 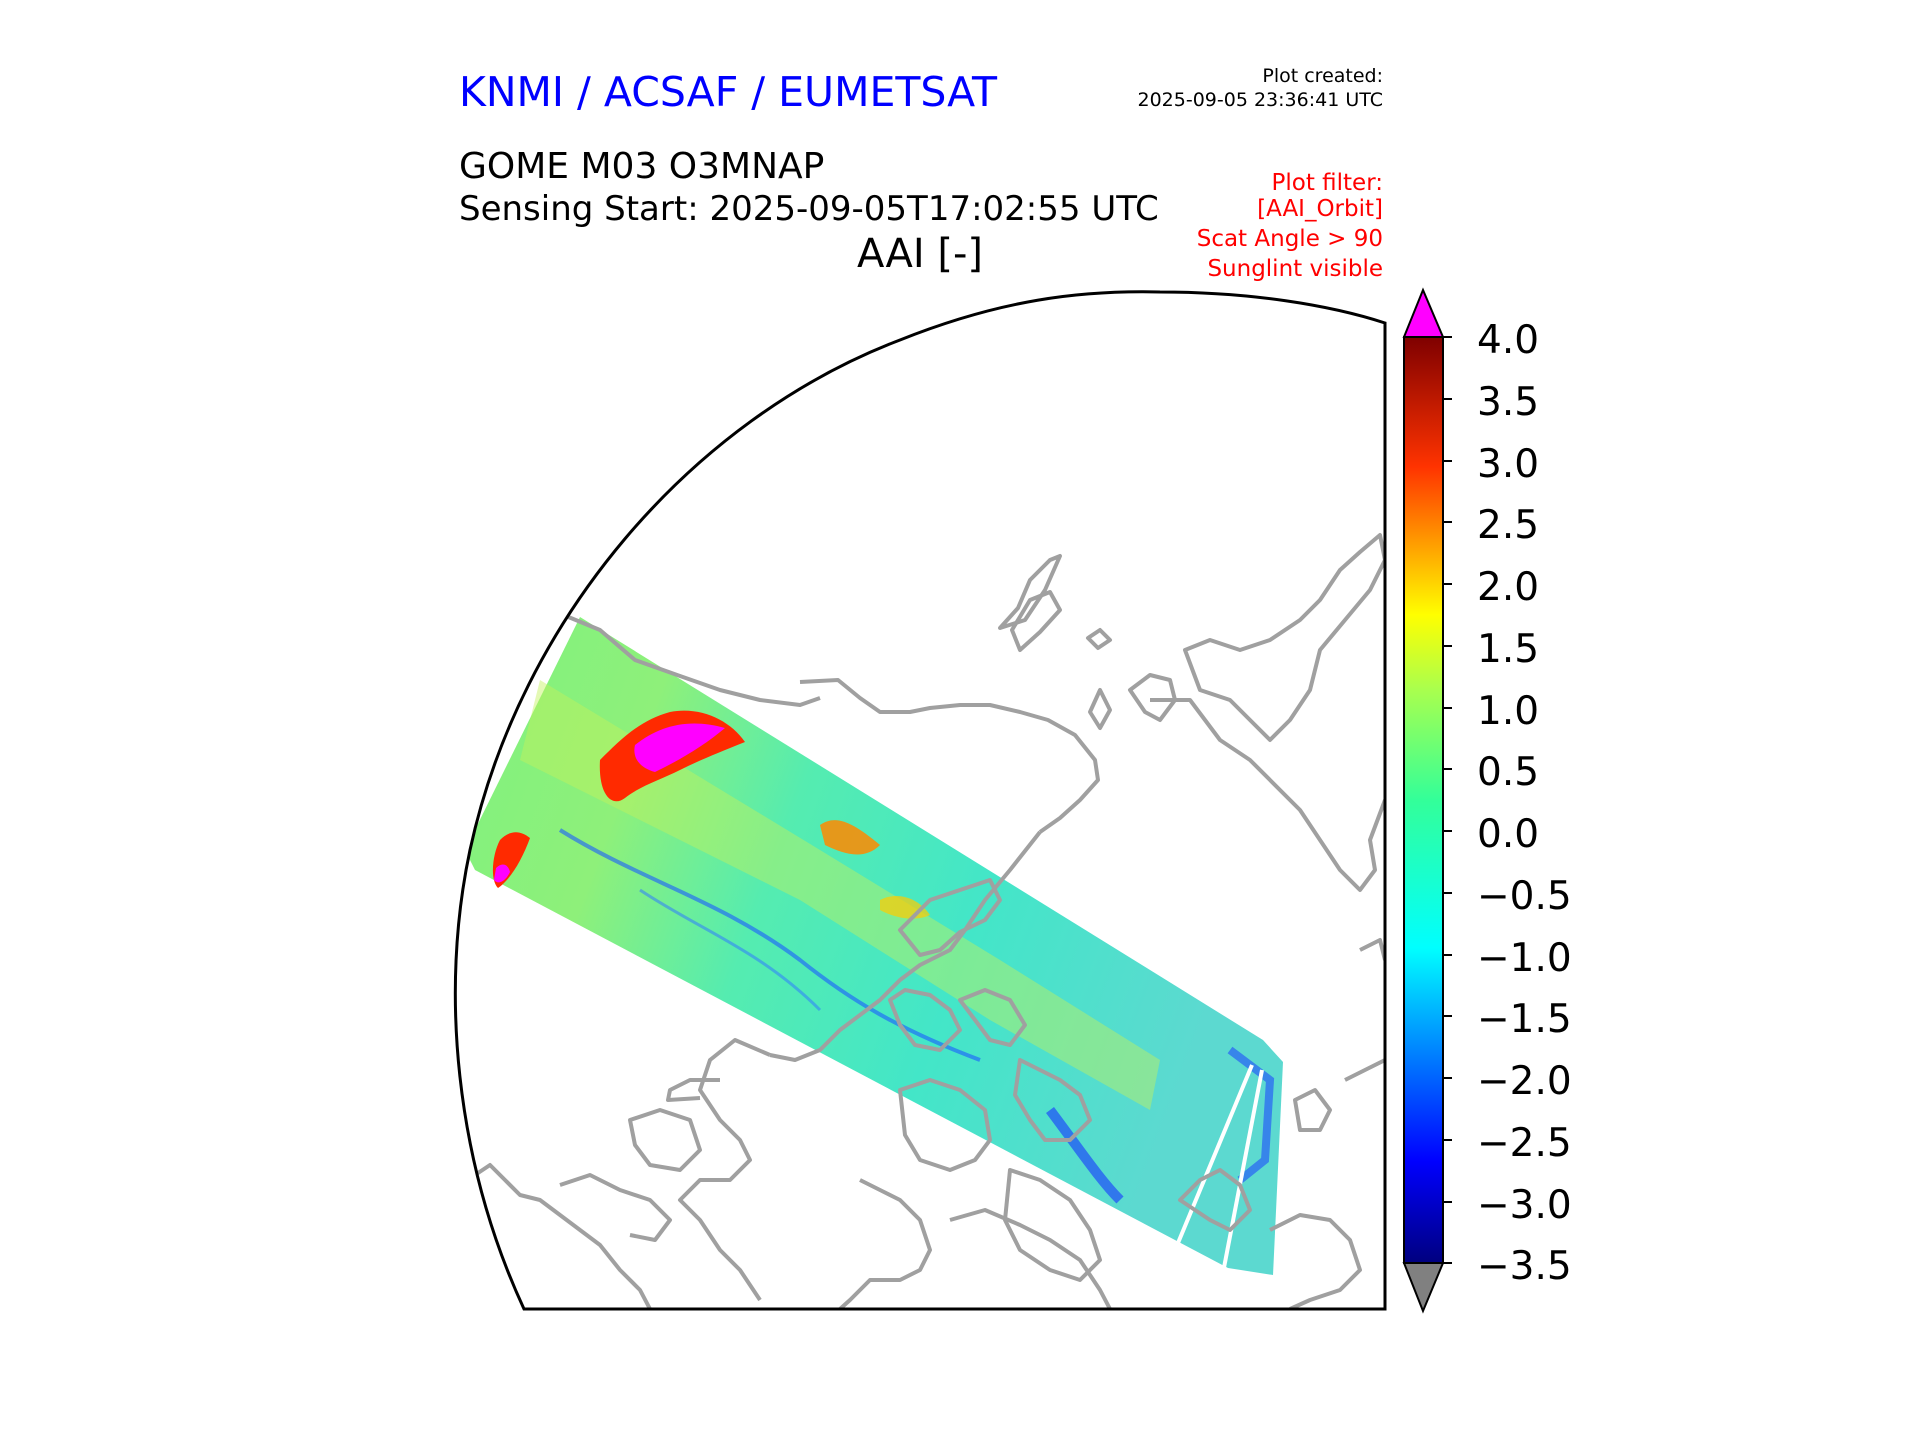 I want to click on plot-created-time: 2025-09-05 23:36:41 UTC, so click(x=1260, y=100).